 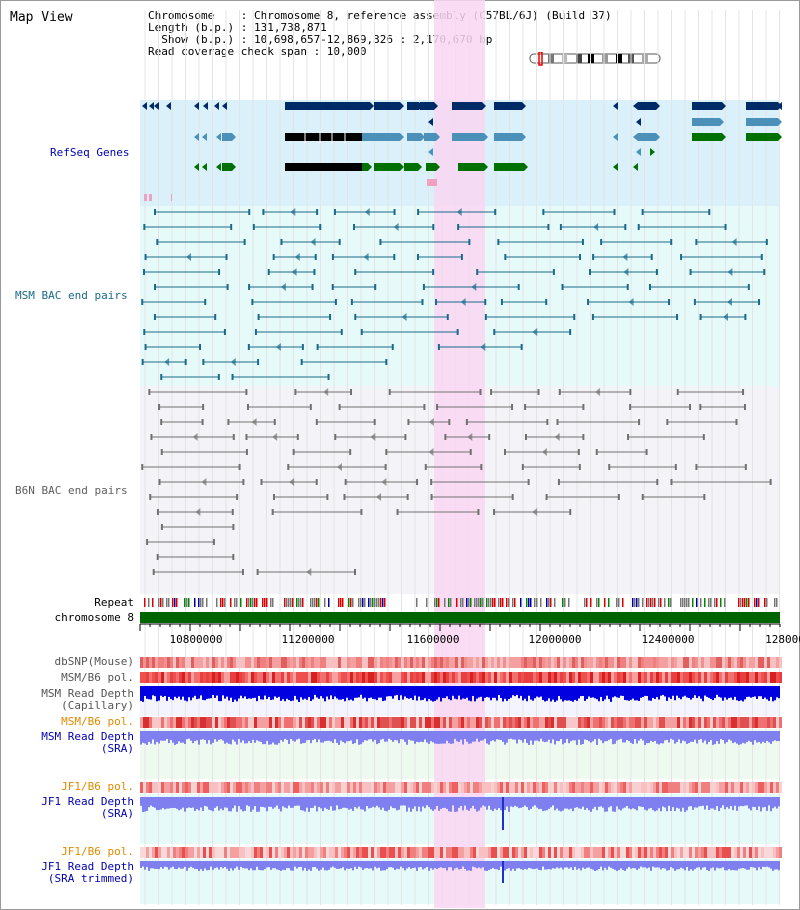 What do you see at coordinates (71, 490) in the screenshot?
I see `b6n-bac-label: B6N BAC end pairs` at bounding box center [71, 490].